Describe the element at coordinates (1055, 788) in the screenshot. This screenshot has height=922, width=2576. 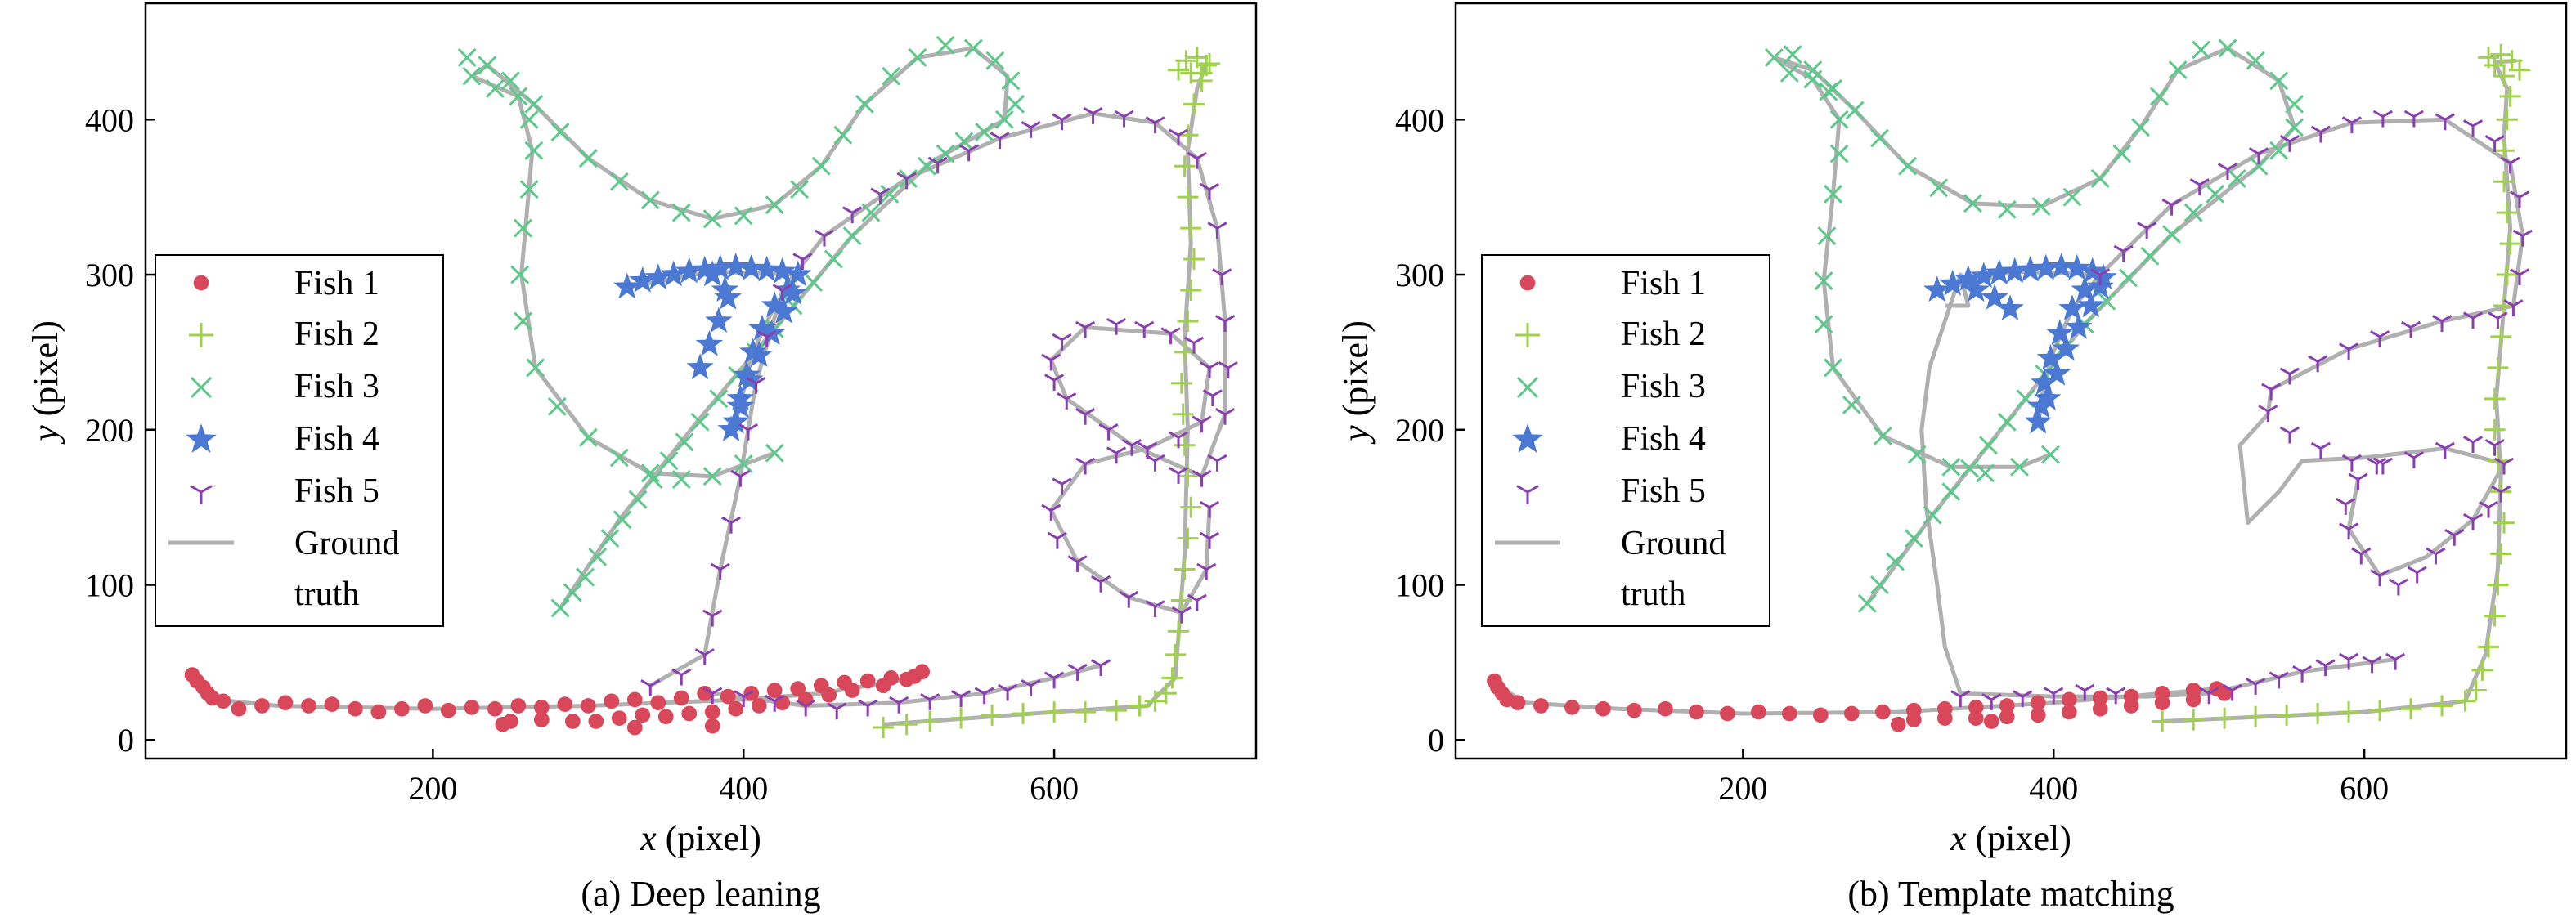
I see `x-tick-label: 600` at that location.